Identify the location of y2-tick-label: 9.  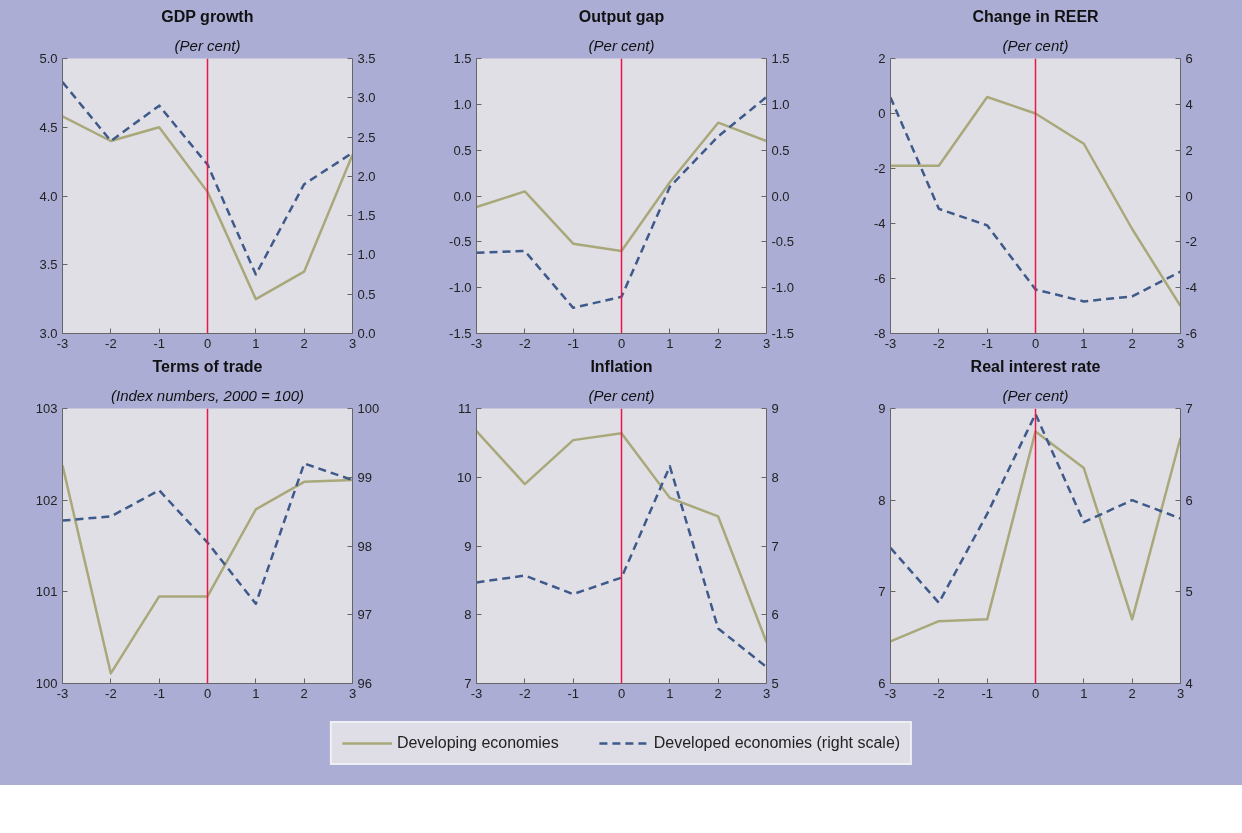
(775, 408).